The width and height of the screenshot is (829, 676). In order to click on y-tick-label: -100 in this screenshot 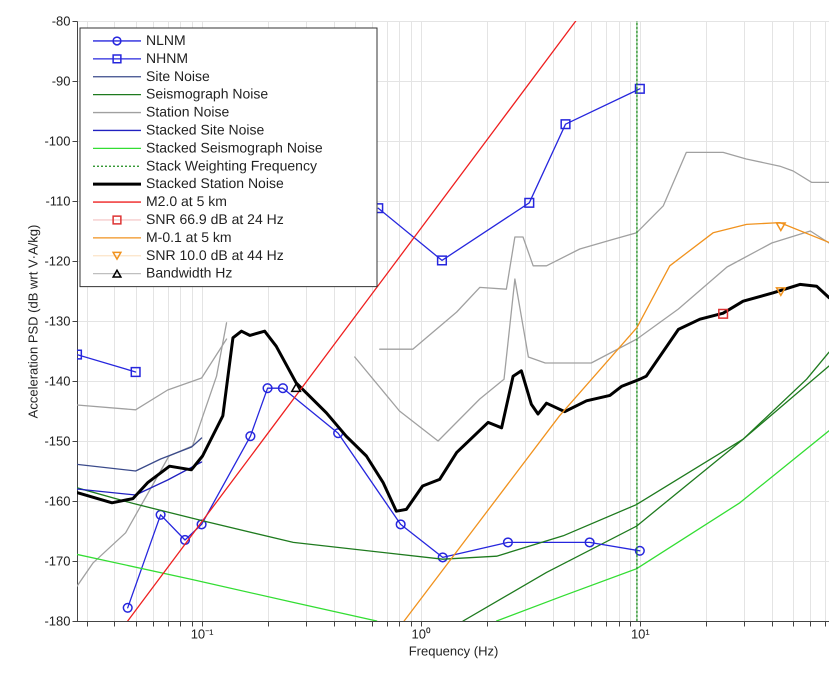, I will do `click(57, 141)`.